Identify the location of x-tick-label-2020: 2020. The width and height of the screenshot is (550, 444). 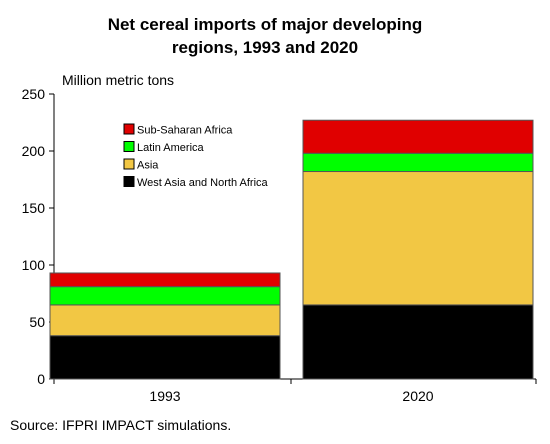
(417, 396).